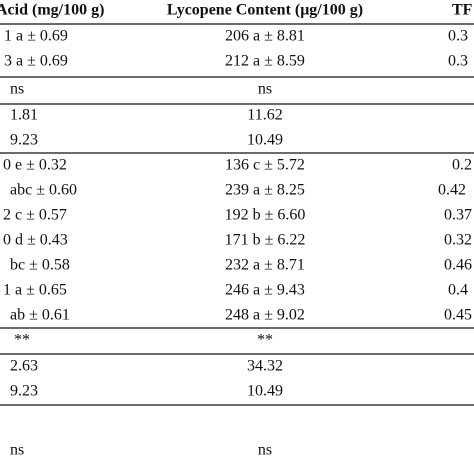 This screenshot has width=474, height=474. What do you see at coordinates (35, 215) in the screenshot?
I see `cell: 2 c ± 0.57` at bounding box center [35, 215].